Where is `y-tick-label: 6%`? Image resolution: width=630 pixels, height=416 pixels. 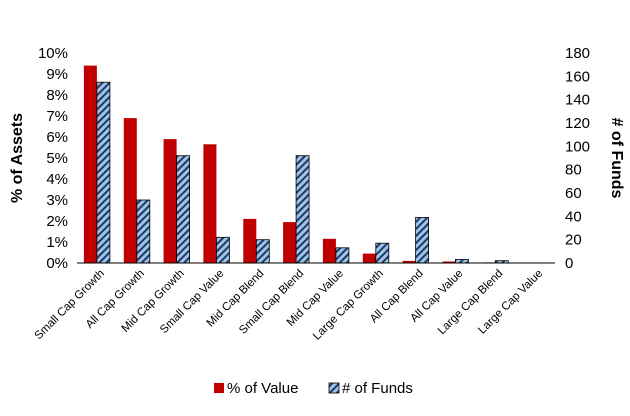
y-tick-label: 6% is located at coordinates (57, 137).